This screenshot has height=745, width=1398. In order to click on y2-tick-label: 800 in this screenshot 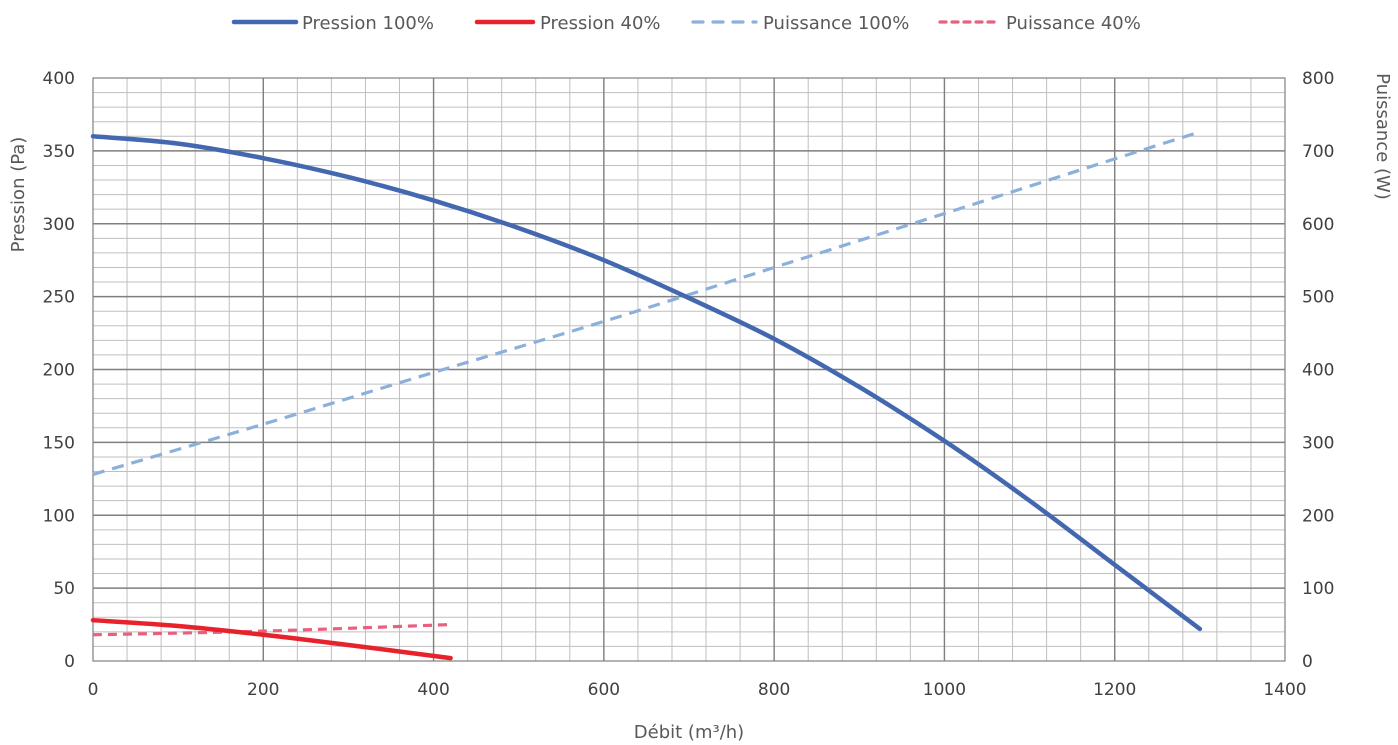, I will do `click(1318, 79)`.